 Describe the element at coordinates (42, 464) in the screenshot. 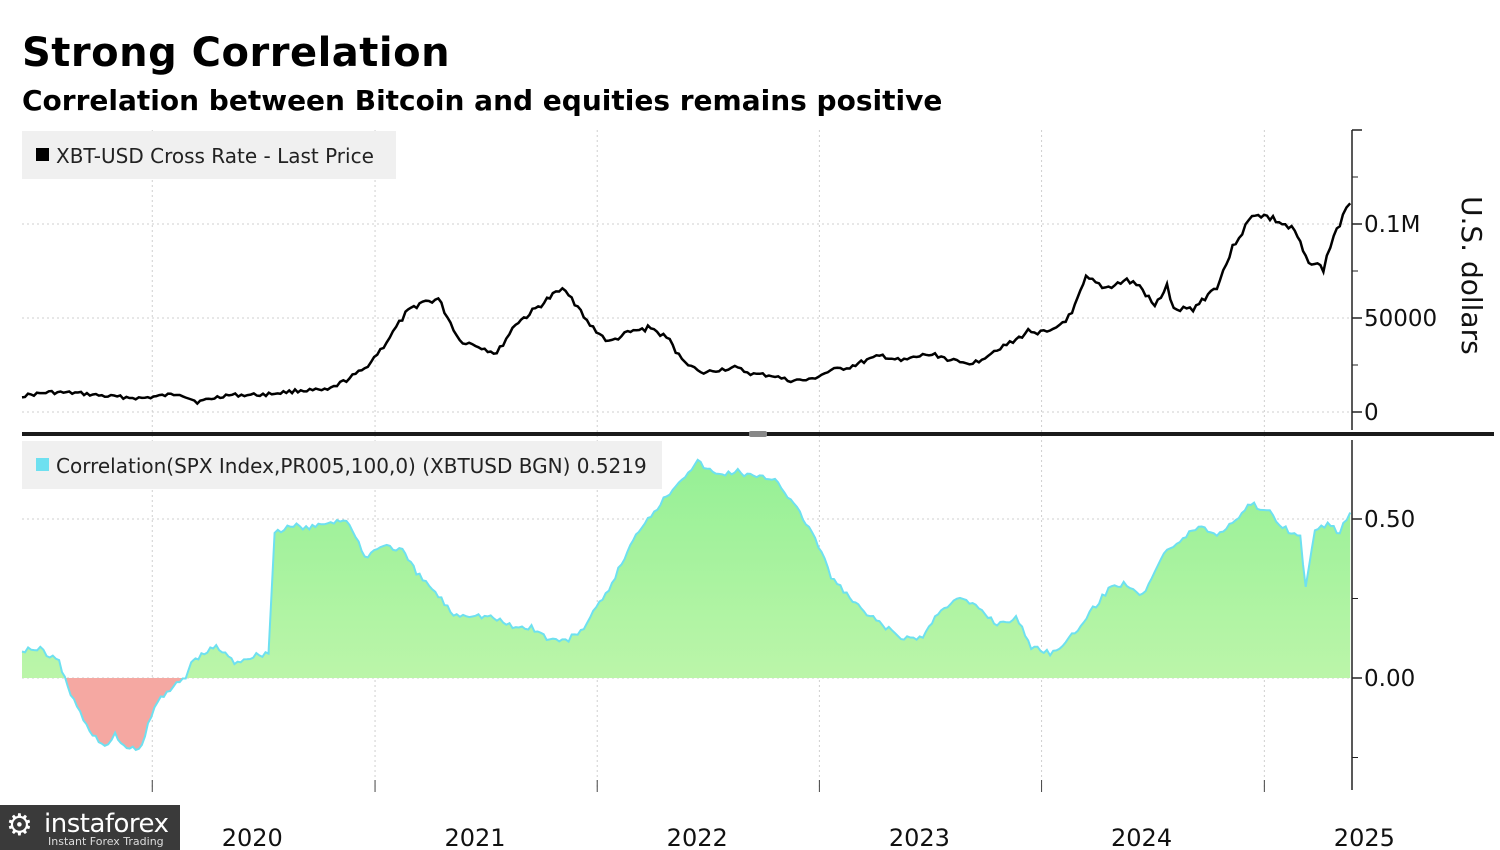

I see `correlation-legend-swatch` at that location.